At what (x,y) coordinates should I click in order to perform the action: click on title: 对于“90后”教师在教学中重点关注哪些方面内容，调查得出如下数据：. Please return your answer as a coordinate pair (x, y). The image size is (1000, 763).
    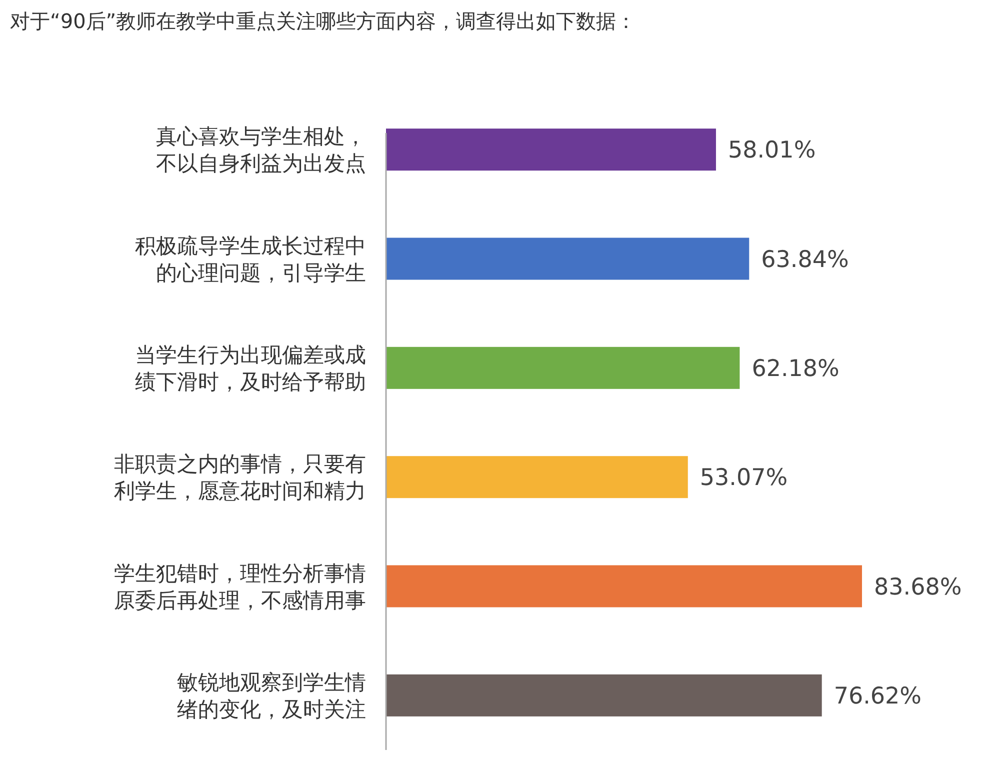
    Looking at the image, I should click on (323, 21).